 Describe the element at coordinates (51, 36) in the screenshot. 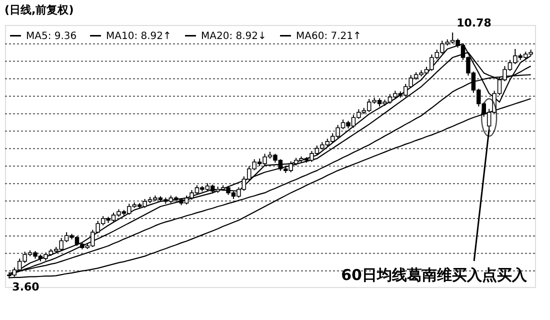

I see `legend-label: MA5: 9.36` at that location.